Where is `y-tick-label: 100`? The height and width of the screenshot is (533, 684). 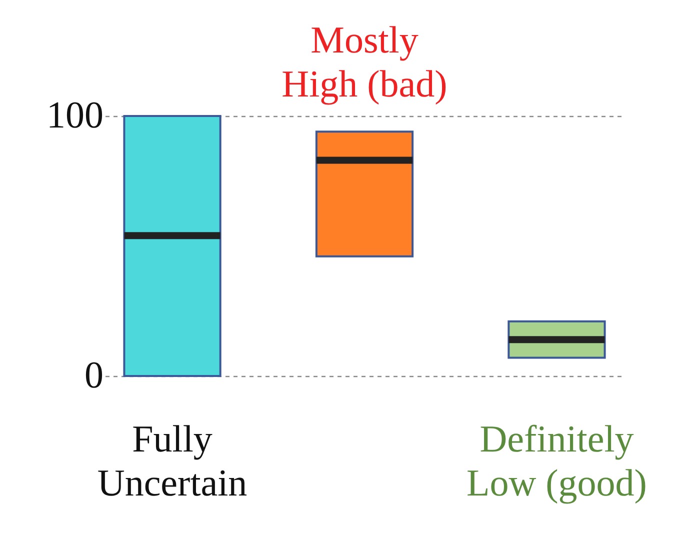 y-tick-label: 100 is located at coordinates (75, 115).